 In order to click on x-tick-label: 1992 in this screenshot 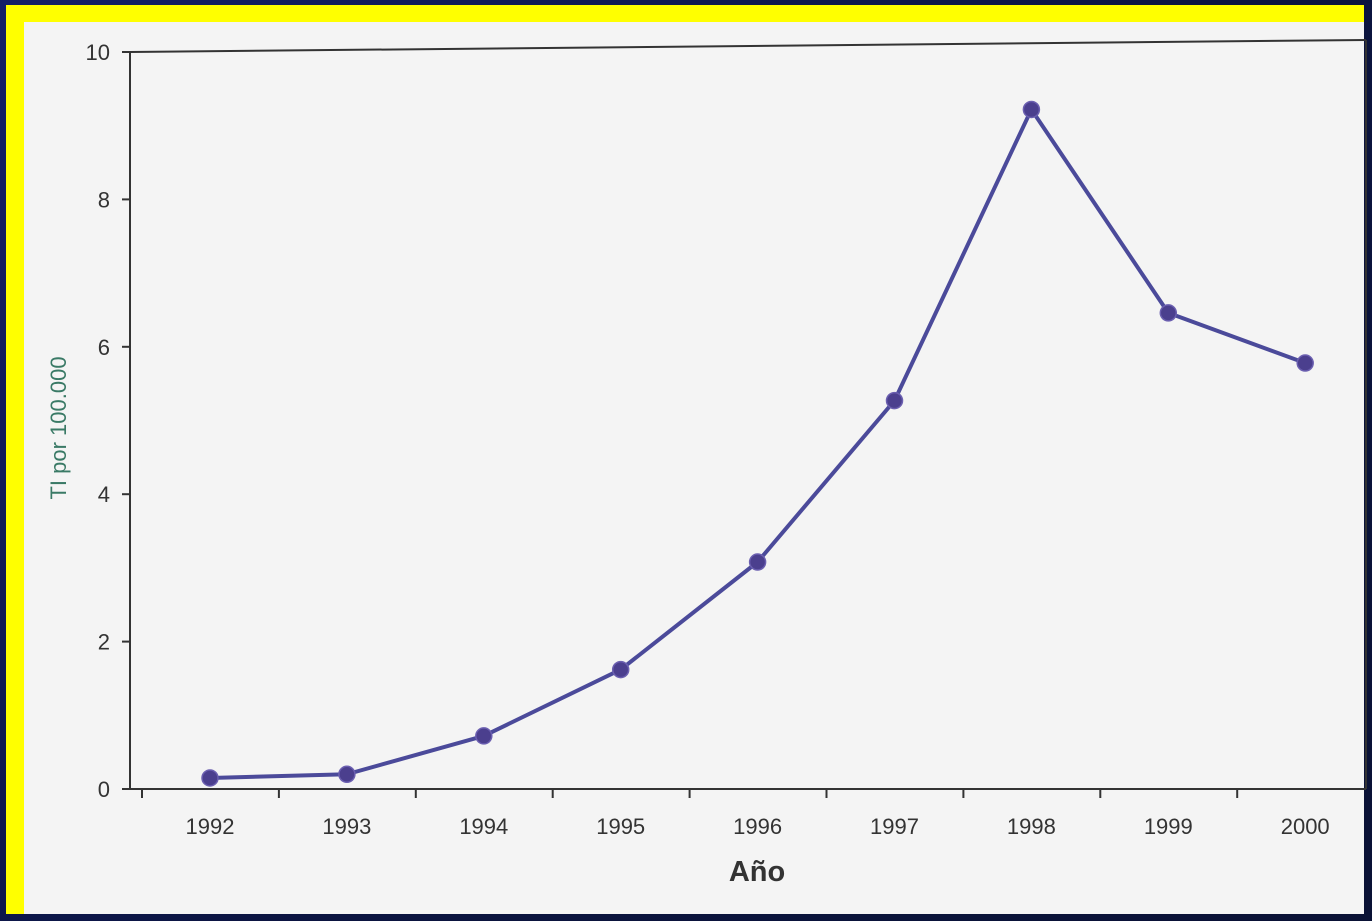, I will do `click(210, 826)`.